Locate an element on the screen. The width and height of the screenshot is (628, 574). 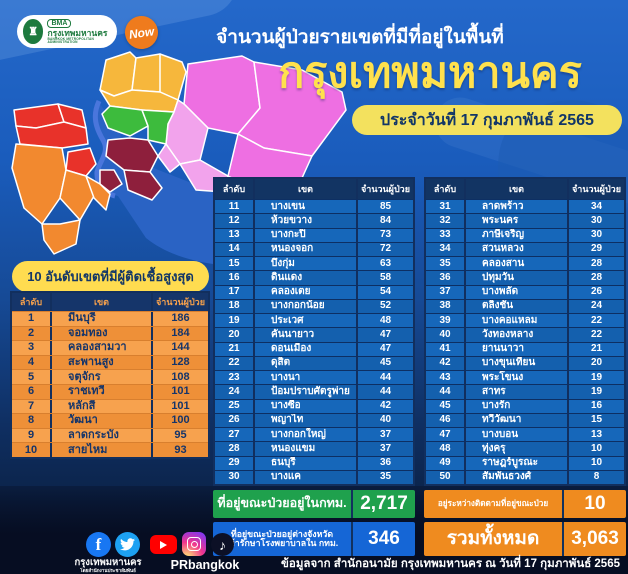
table-row: 9 ลาดกระบัง 95 is located at coordinates (110, 435).